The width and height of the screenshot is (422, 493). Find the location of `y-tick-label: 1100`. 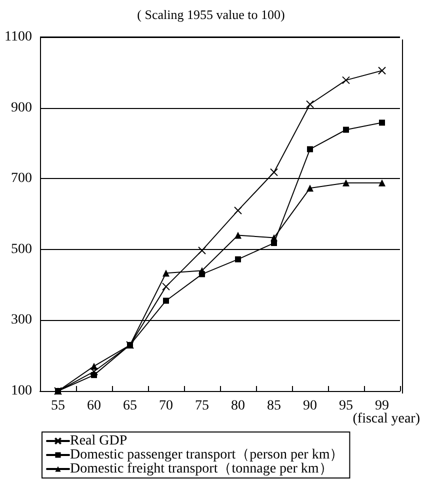

y-tick-label: 1100 is located at coordinates (18, 37).